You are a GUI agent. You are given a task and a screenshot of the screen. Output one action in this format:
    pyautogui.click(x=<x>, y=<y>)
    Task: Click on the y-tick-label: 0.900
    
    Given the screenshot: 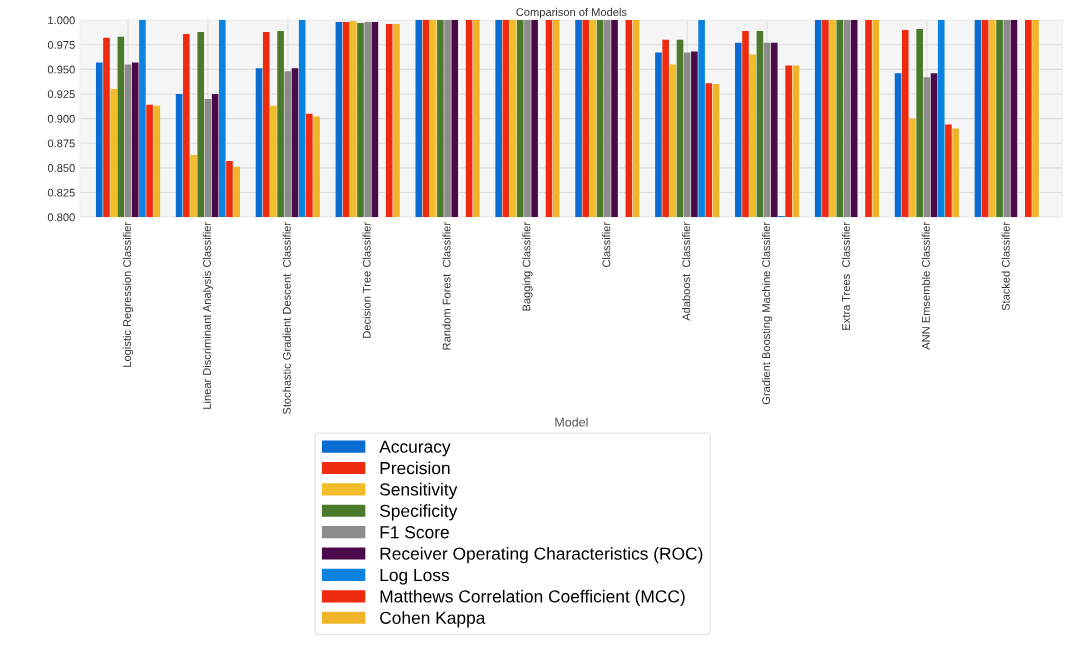 What is the action you would take?
    pyautogui.click(x=61, y=118)
    